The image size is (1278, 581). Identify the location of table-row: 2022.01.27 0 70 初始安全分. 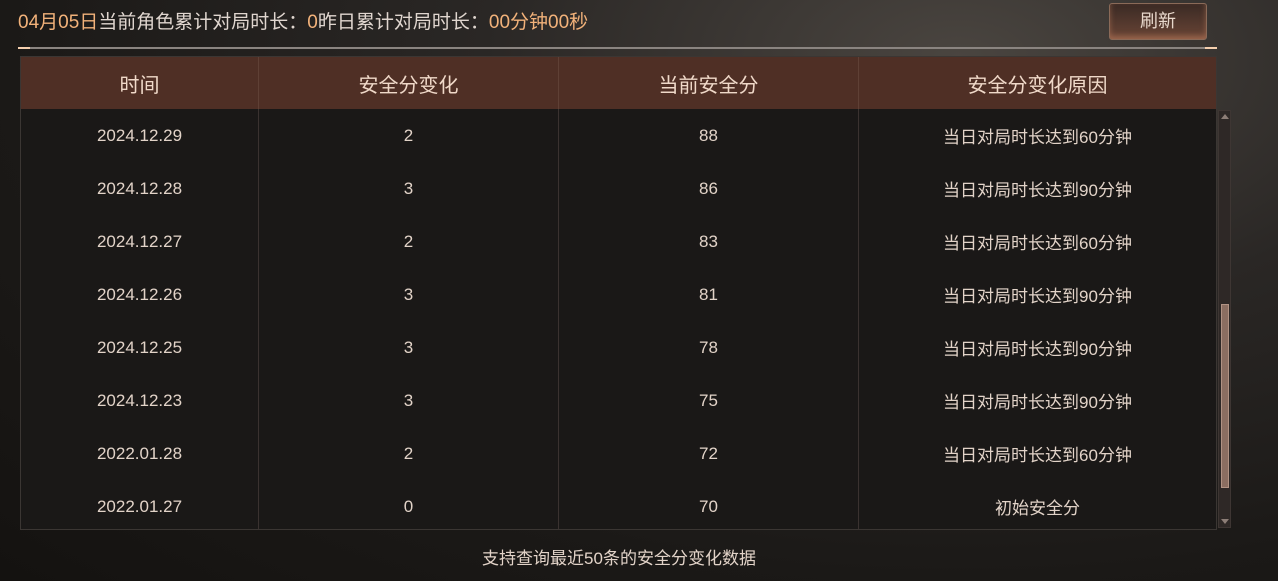
(618, 504).